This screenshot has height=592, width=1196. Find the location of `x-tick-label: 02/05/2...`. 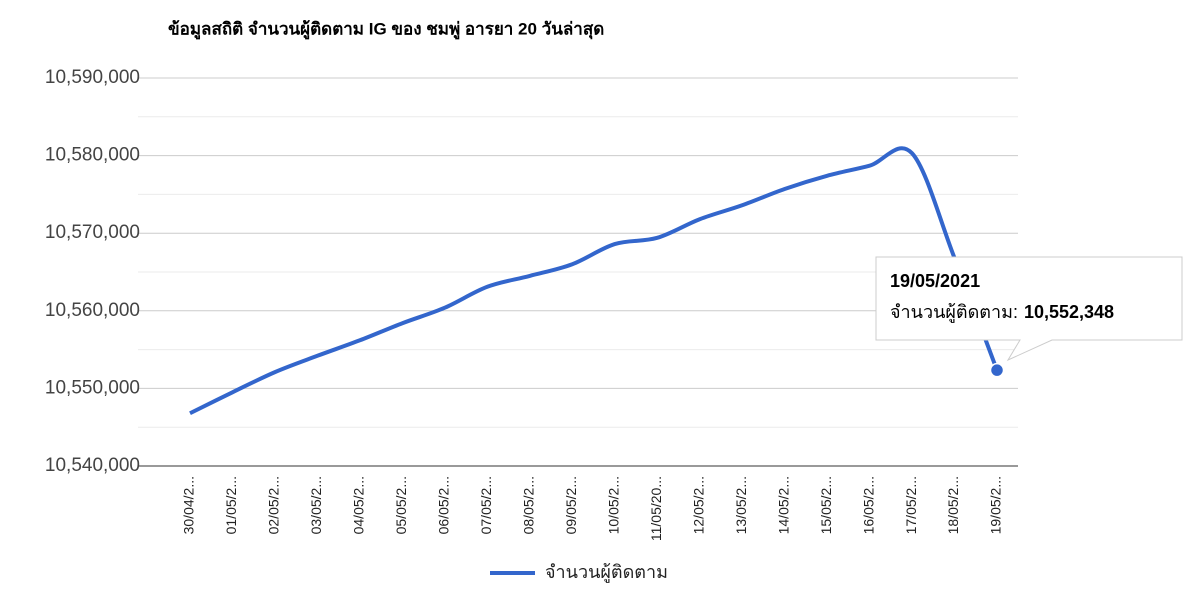

x-tick-label: 02/05/2... is located at coordinates (274, 505).